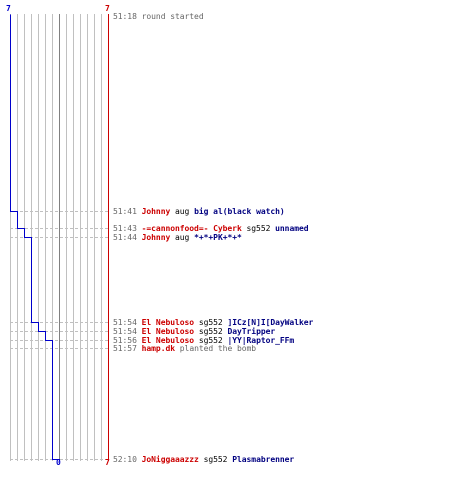 This screenshot has height=500, width=450. I want to click on event-kill: 52:10 JoNiggaaazzz sg552 Plasmabrenner, so click(203, 460).